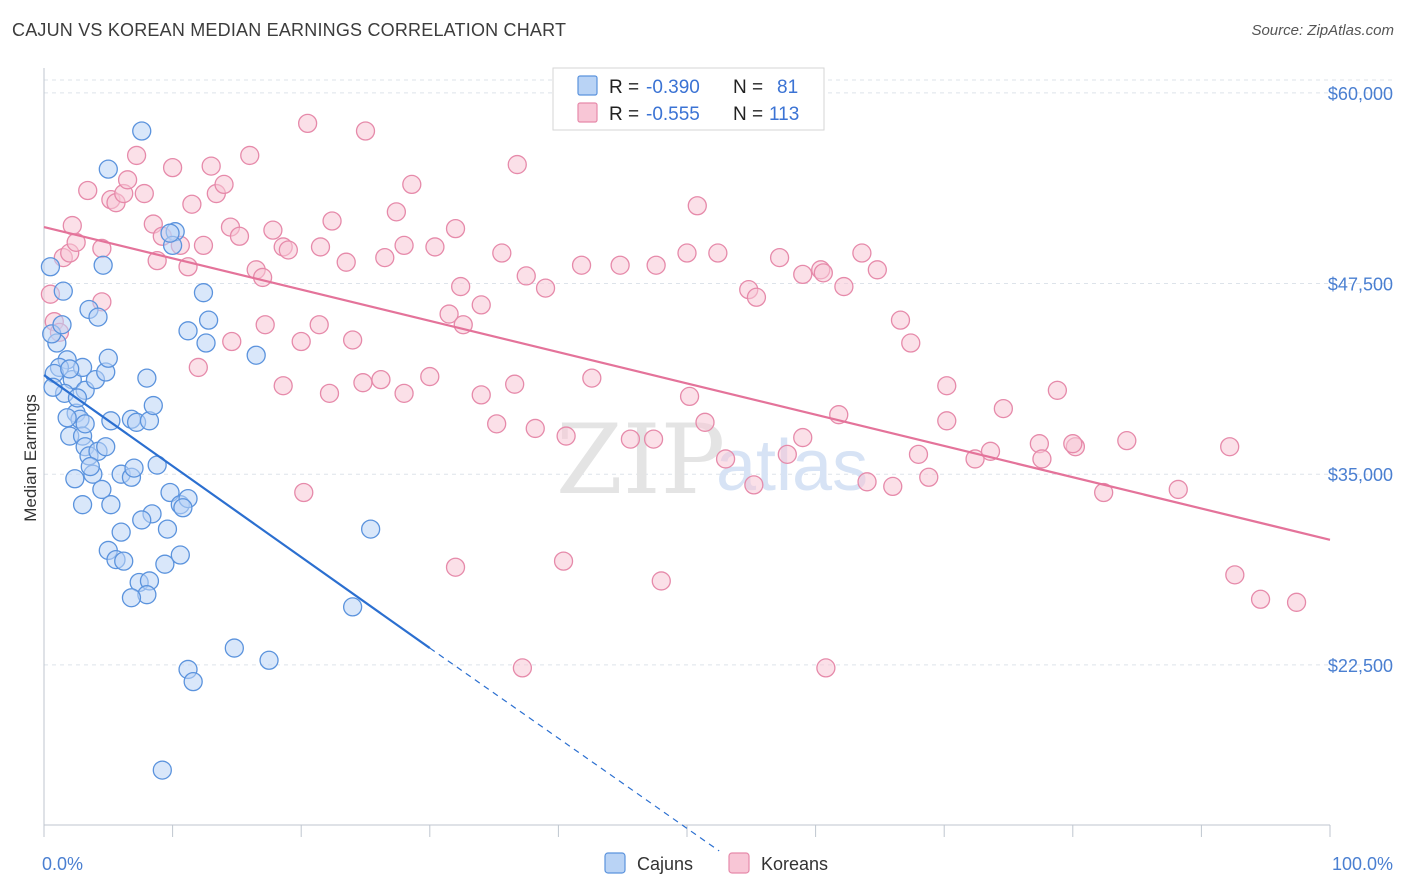 The width and height of the screenshot is (1406, 892). What do you see at coordinates (688, 99) in the screenshot?
I see `legend: R = -0.390 N = 81 R = -0.555 N = 113` at bounding box center [688, 99].